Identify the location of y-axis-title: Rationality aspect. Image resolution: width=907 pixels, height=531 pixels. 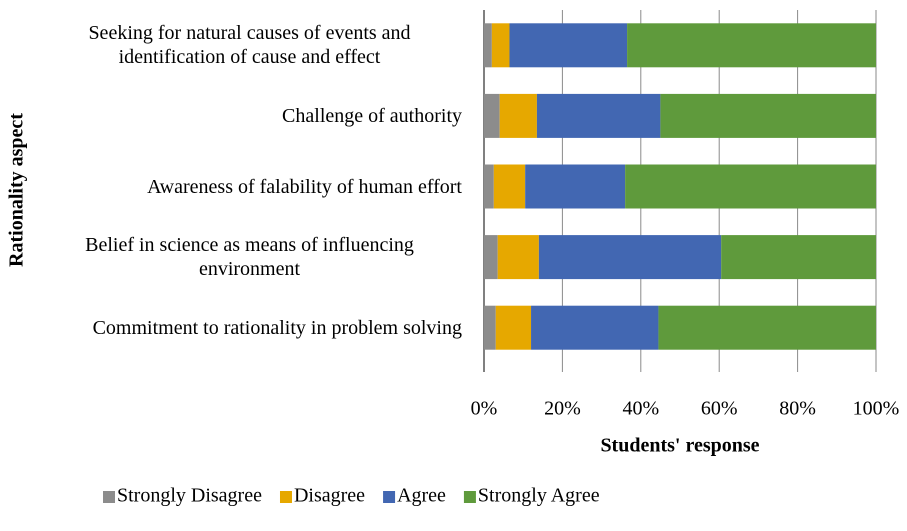
(17, 190).